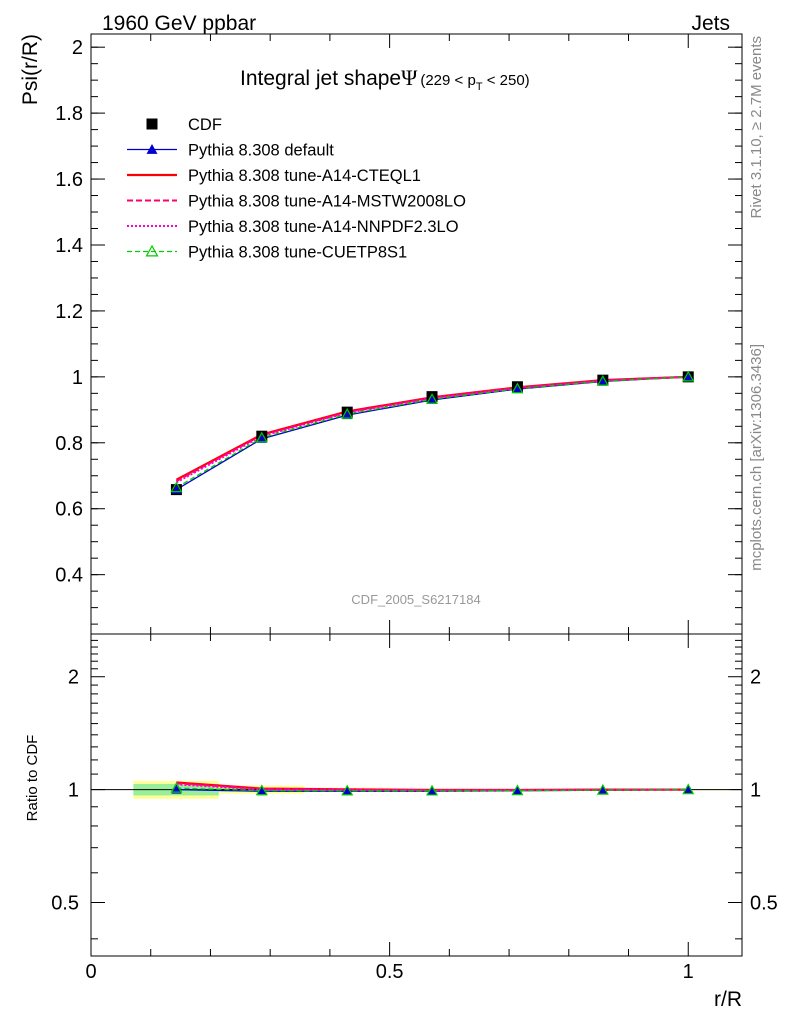 This screenshot has width=786, height=1024. I want to click on y-tick-label: 2, so click(77, 48).